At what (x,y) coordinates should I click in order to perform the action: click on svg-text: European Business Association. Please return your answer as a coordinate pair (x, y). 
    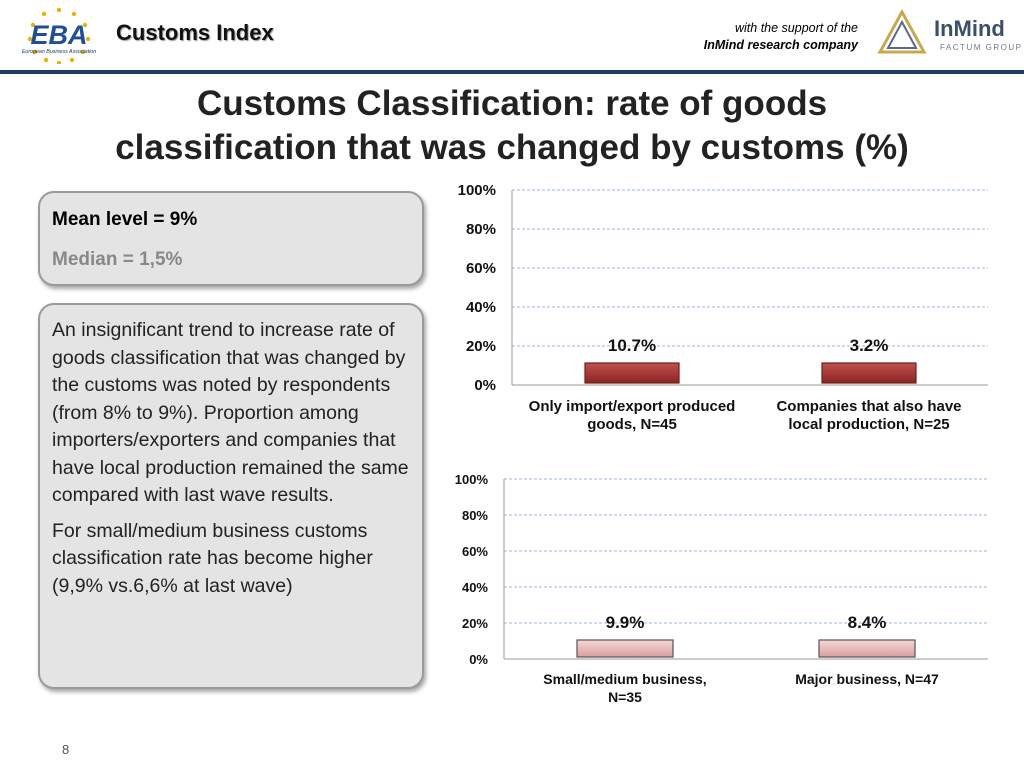
    Looking at the image, I should click on (59, 52).